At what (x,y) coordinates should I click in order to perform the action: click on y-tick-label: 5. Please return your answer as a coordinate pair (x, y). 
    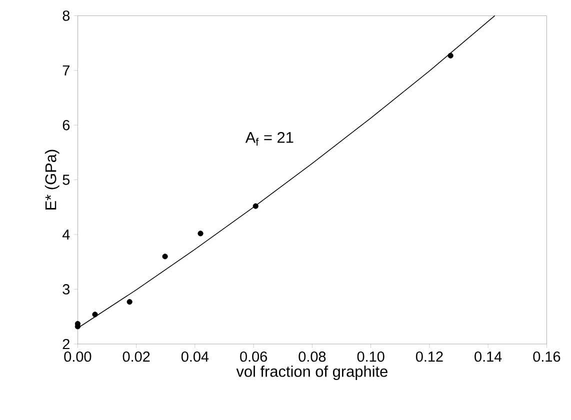
    Looking at the image, I should click on (66, 179).